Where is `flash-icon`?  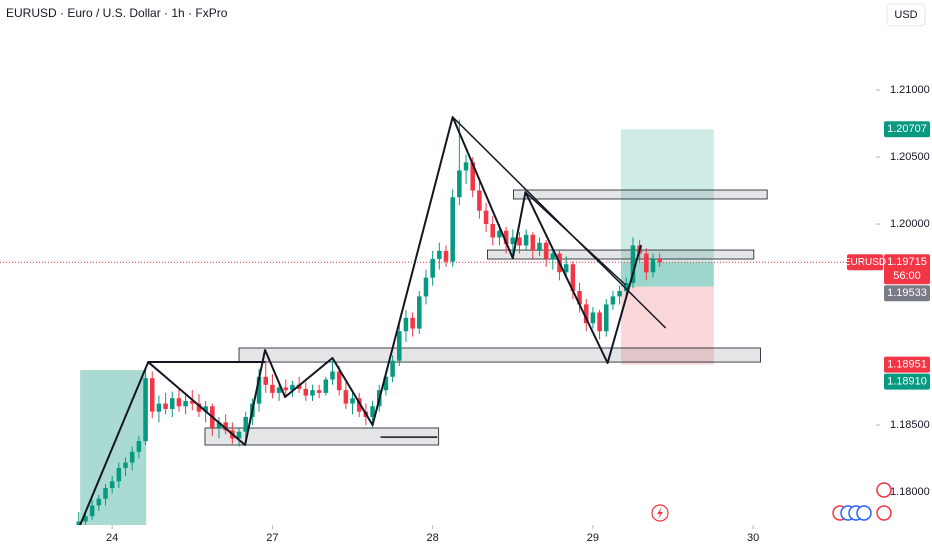
flash-icon is located at coordinates (660, 513).